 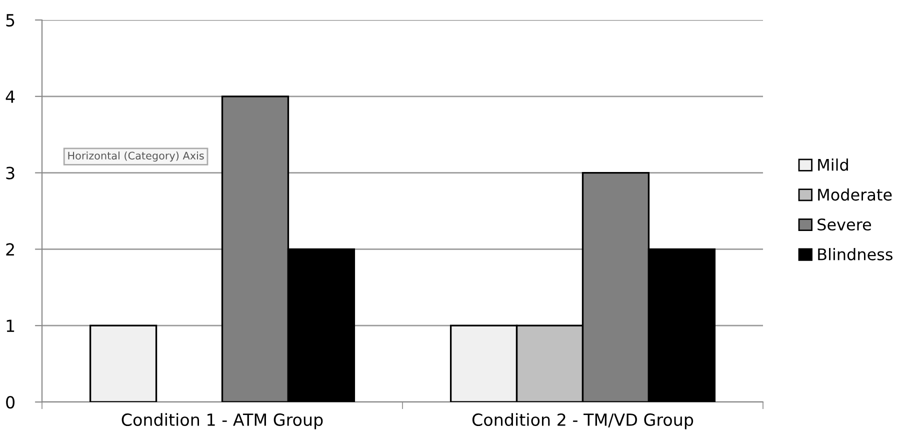 I want to click on legend-label: Blindness, so click(x=855, y=254).